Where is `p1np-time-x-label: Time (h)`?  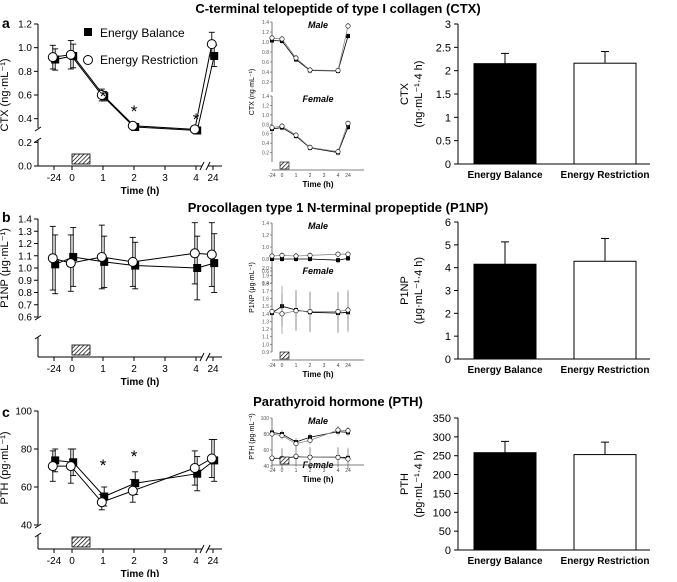
p1np-time-x-label: Time (h) is located at coordinates (140, 382).